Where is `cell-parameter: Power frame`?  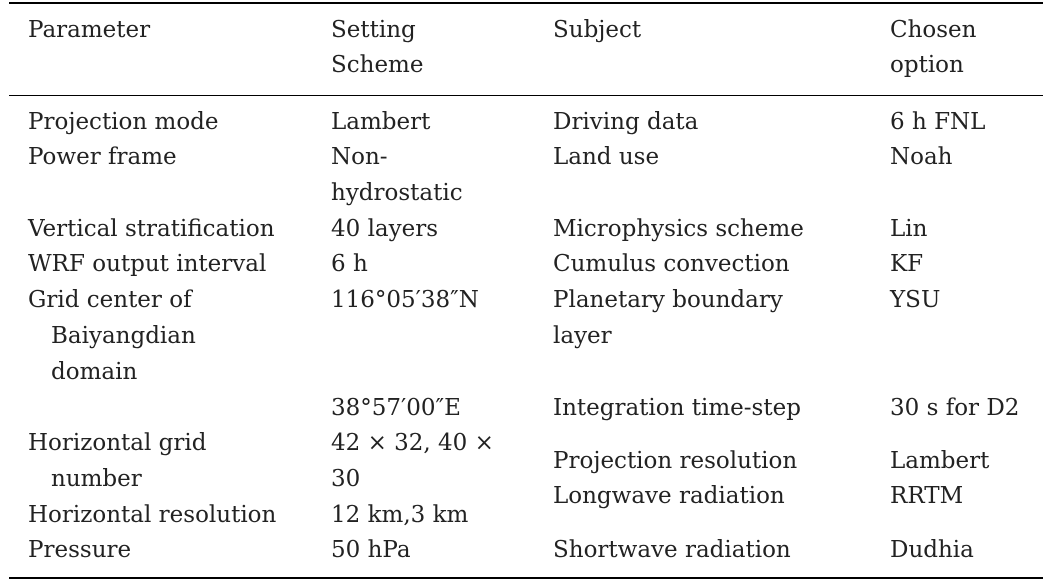
cell-parameter: Power frame is located at coordinates (102, 157).